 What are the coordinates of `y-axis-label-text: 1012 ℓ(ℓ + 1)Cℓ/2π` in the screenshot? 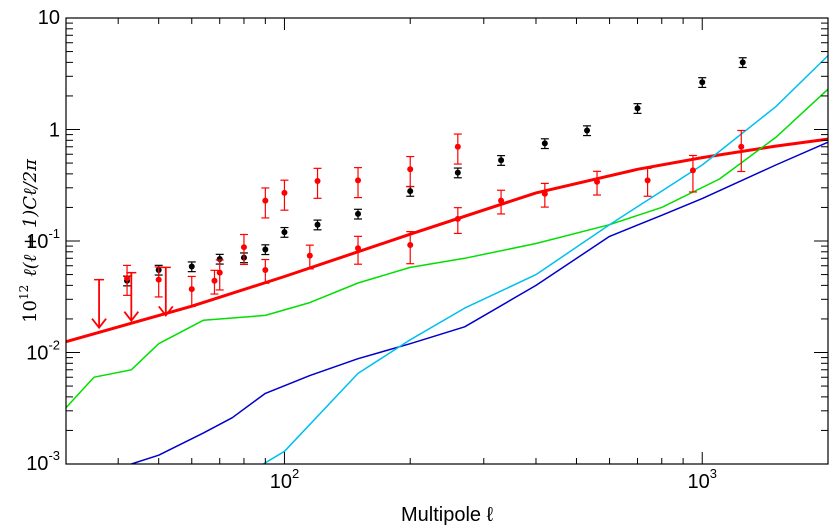 It's located at (29, 240).